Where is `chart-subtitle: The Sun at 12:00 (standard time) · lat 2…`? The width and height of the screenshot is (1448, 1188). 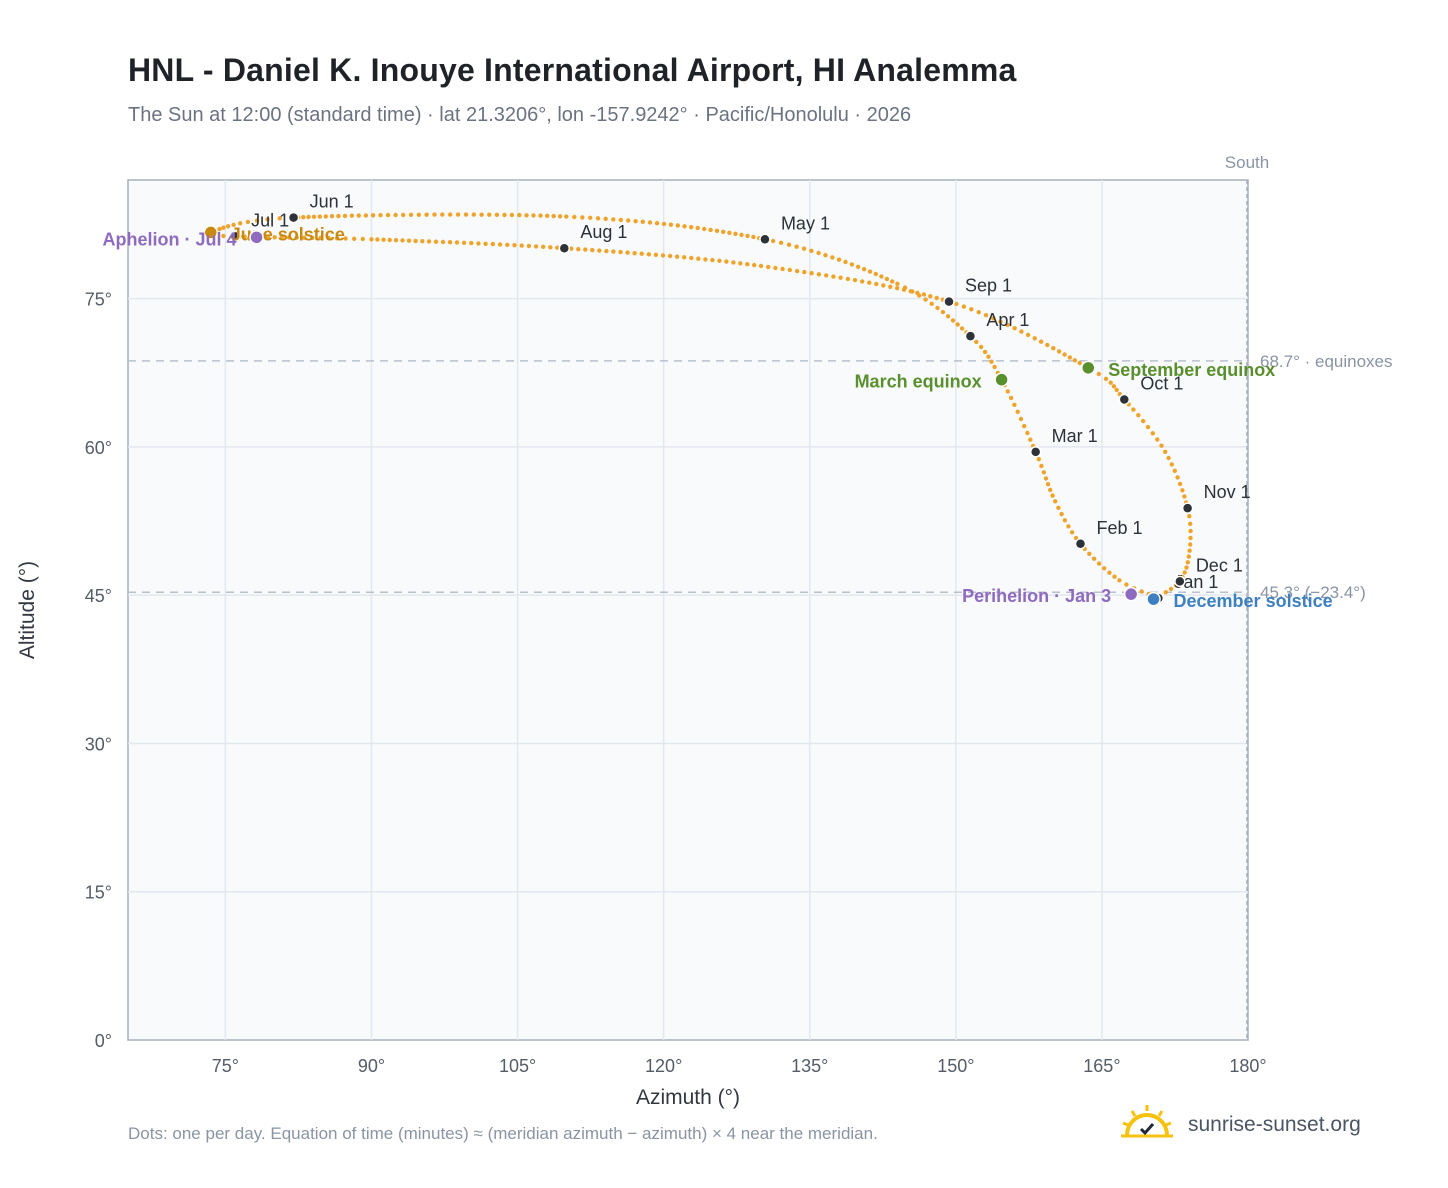 chart-subtitle: The Sun at 12:00 (standard time) · lat 2… is located at coordinates (520, 115).